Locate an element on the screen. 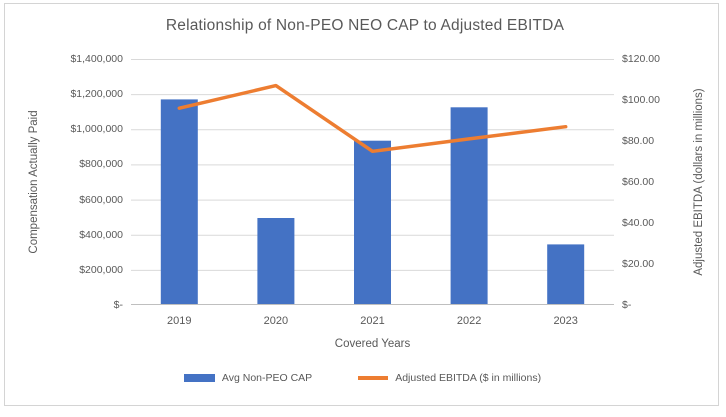 The height and width of the screenshot is (417, 726). left-axis-tick-label: $- is located at coordinates (118, 305).